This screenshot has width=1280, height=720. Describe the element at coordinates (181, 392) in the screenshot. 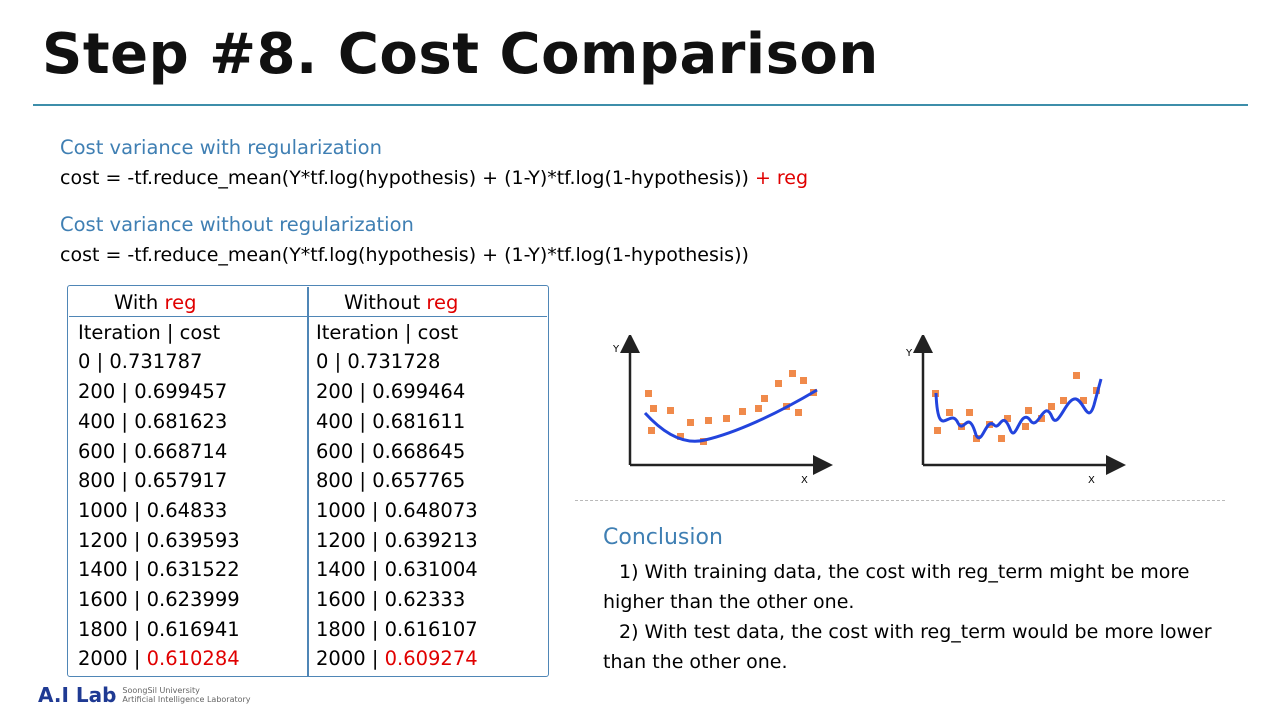

I see `cost-value: 0.699457` at that location.